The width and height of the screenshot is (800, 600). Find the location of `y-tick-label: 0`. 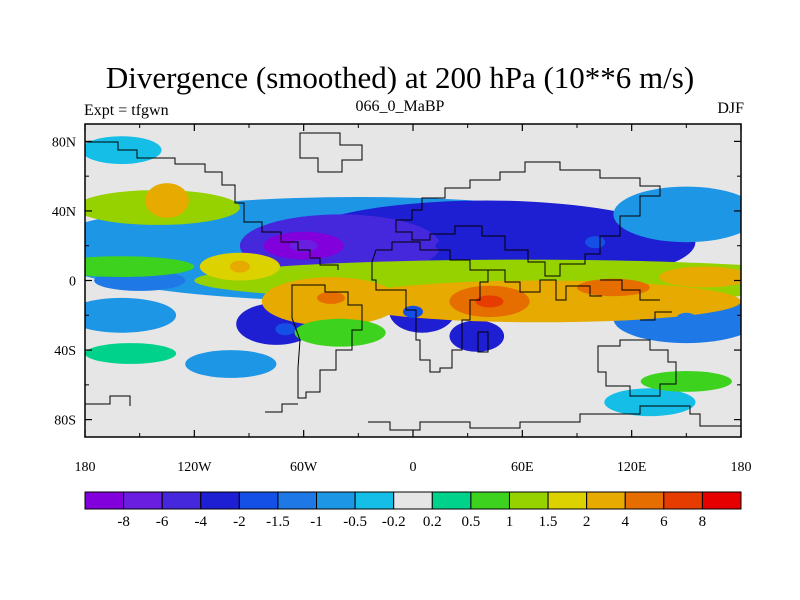

y-tick-label: 0 is located at coordinates (72, 282).